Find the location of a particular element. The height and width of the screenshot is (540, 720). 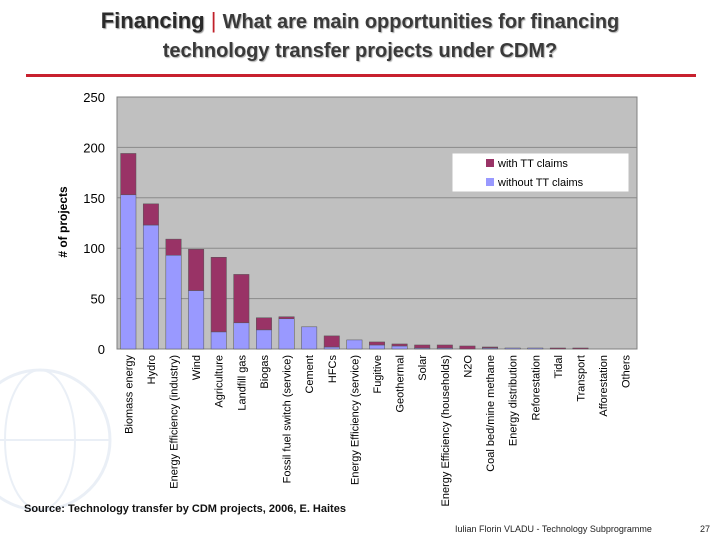

x-tick-label: Wind is located at coordinates (197, 367).